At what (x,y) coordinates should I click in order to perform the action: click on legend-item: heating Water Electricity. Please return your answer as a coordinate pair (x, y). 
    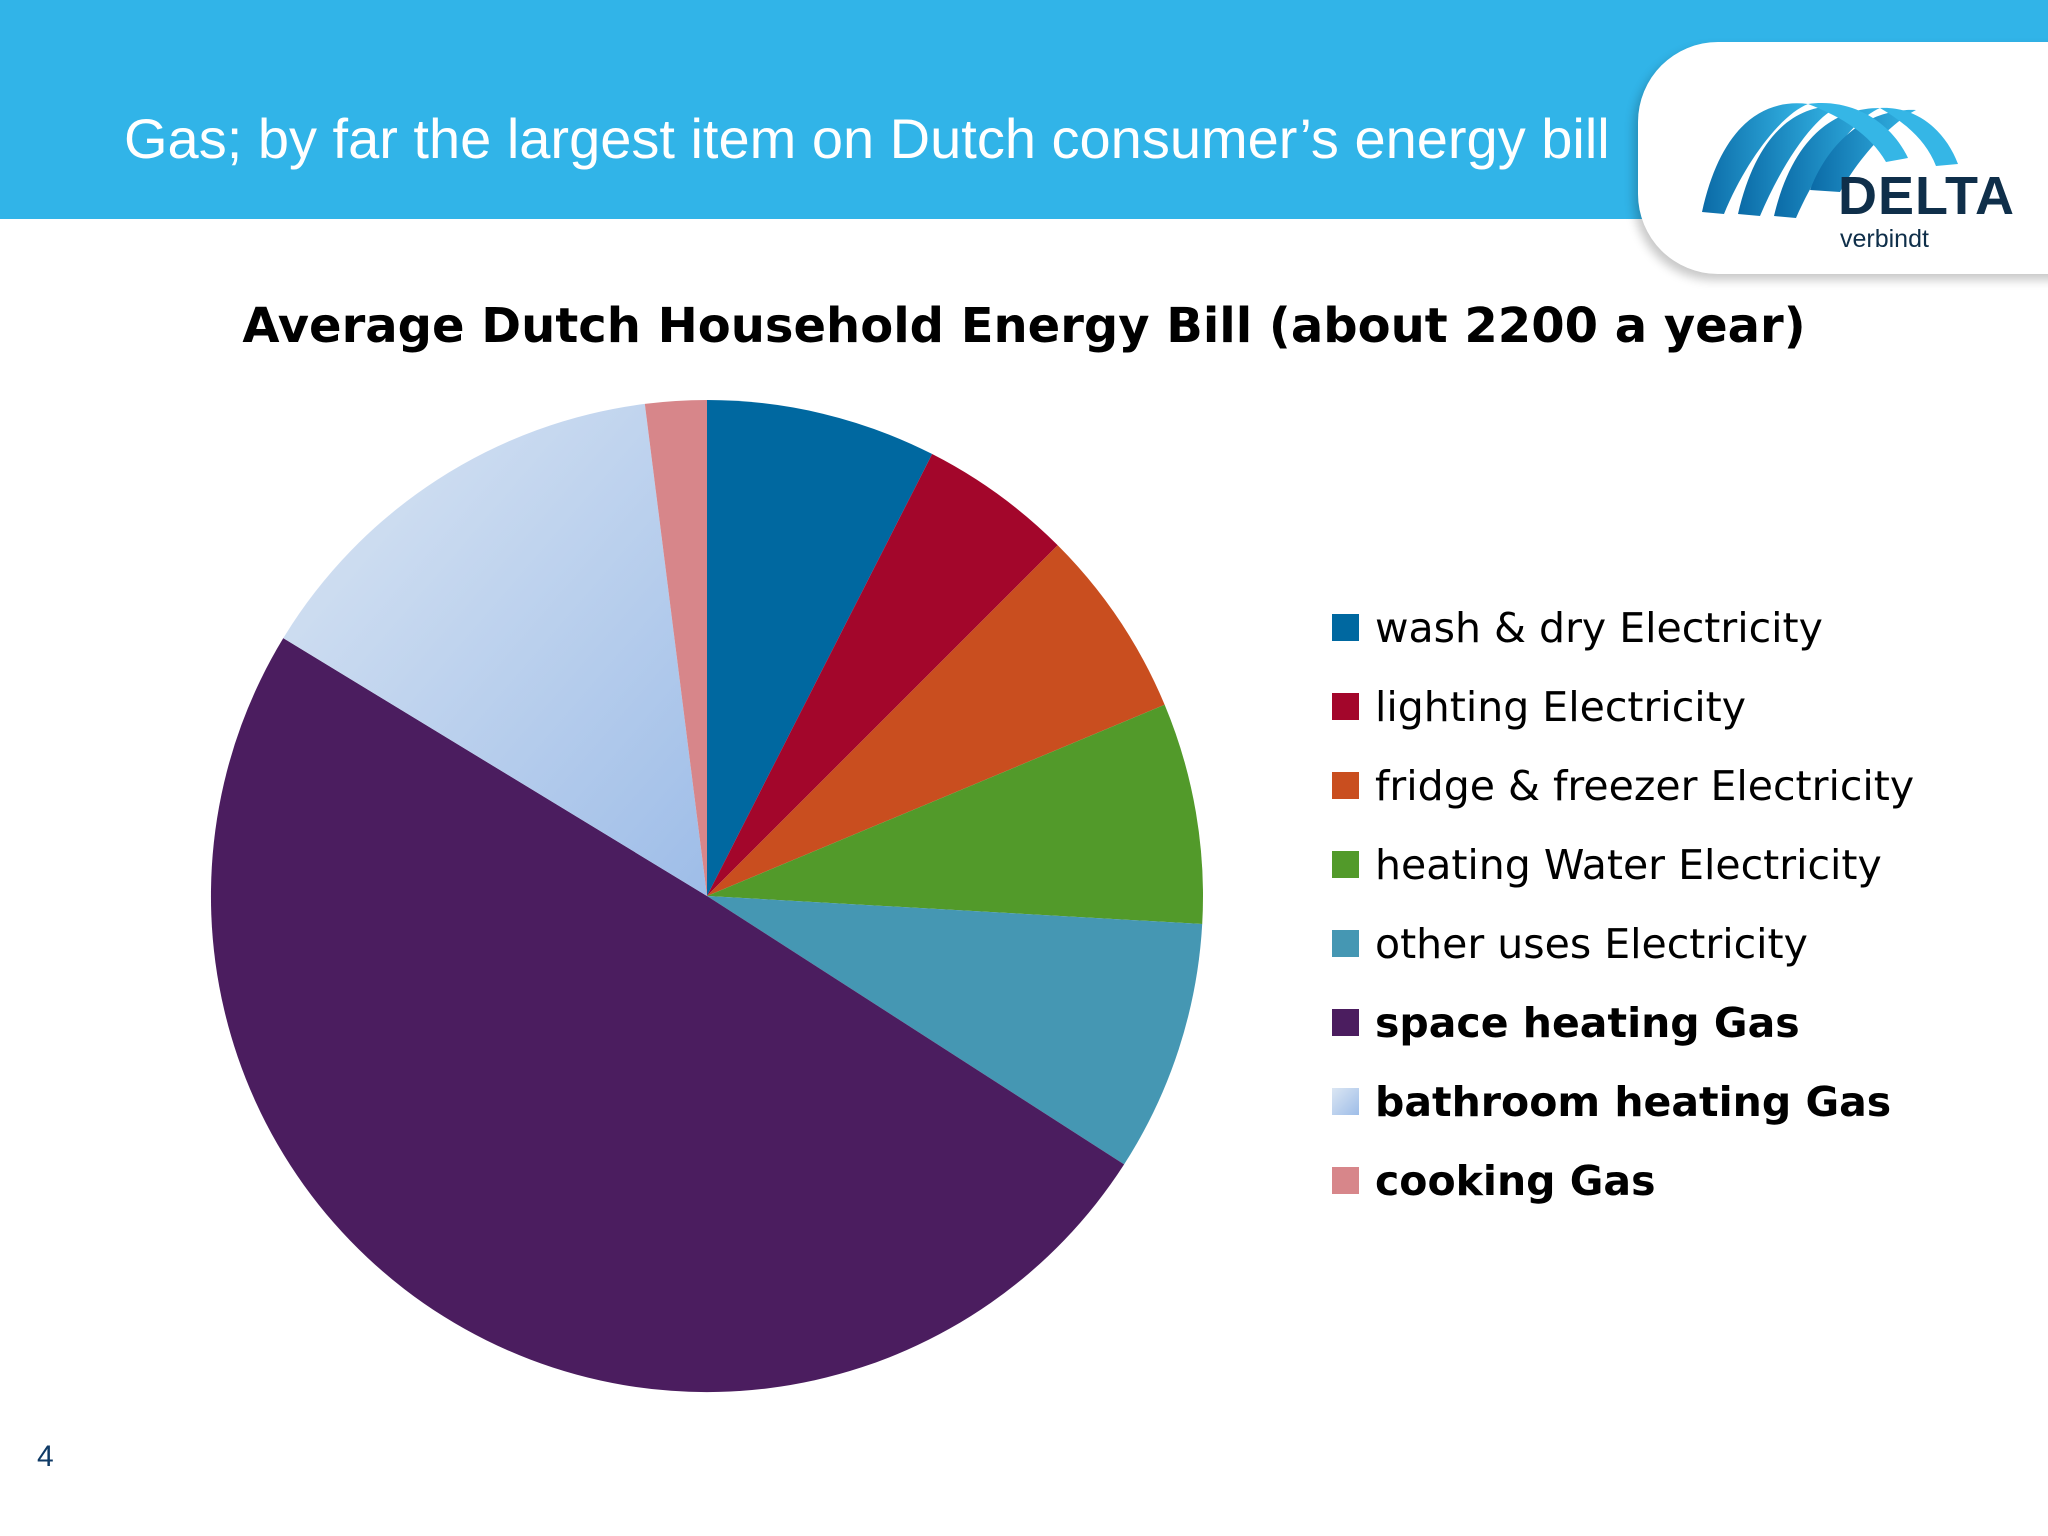
    Looking at the image, I should click on (1623, 864).